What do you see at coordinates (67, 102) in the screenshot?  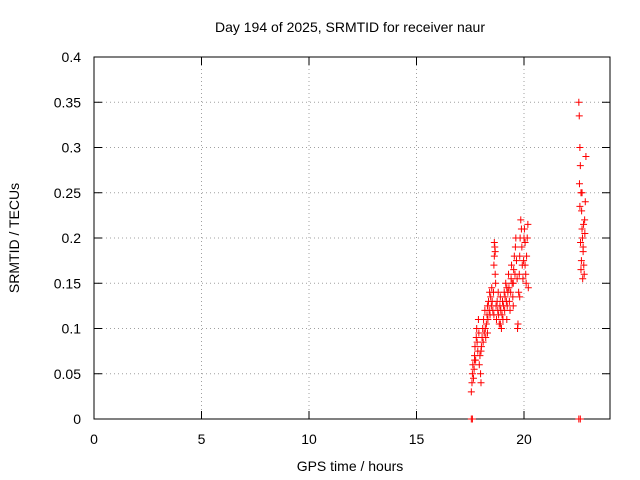 I see `y-tick-label: 0.35` at bounding box center [67, 102].